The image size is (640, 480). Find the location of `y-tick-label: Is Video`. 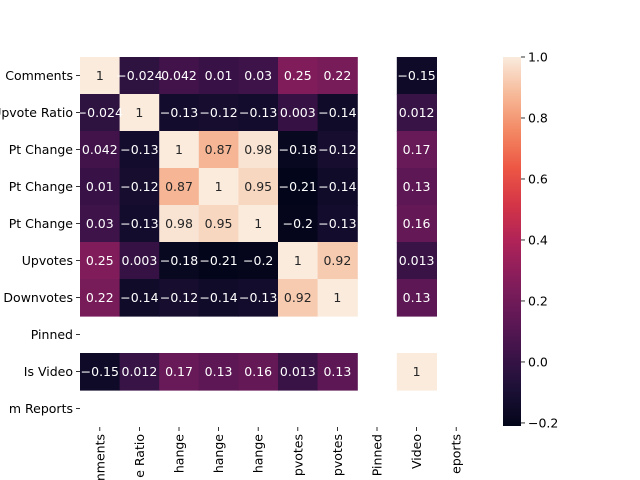

y-tick-label: Is Video is located at coordinates (48, 371).